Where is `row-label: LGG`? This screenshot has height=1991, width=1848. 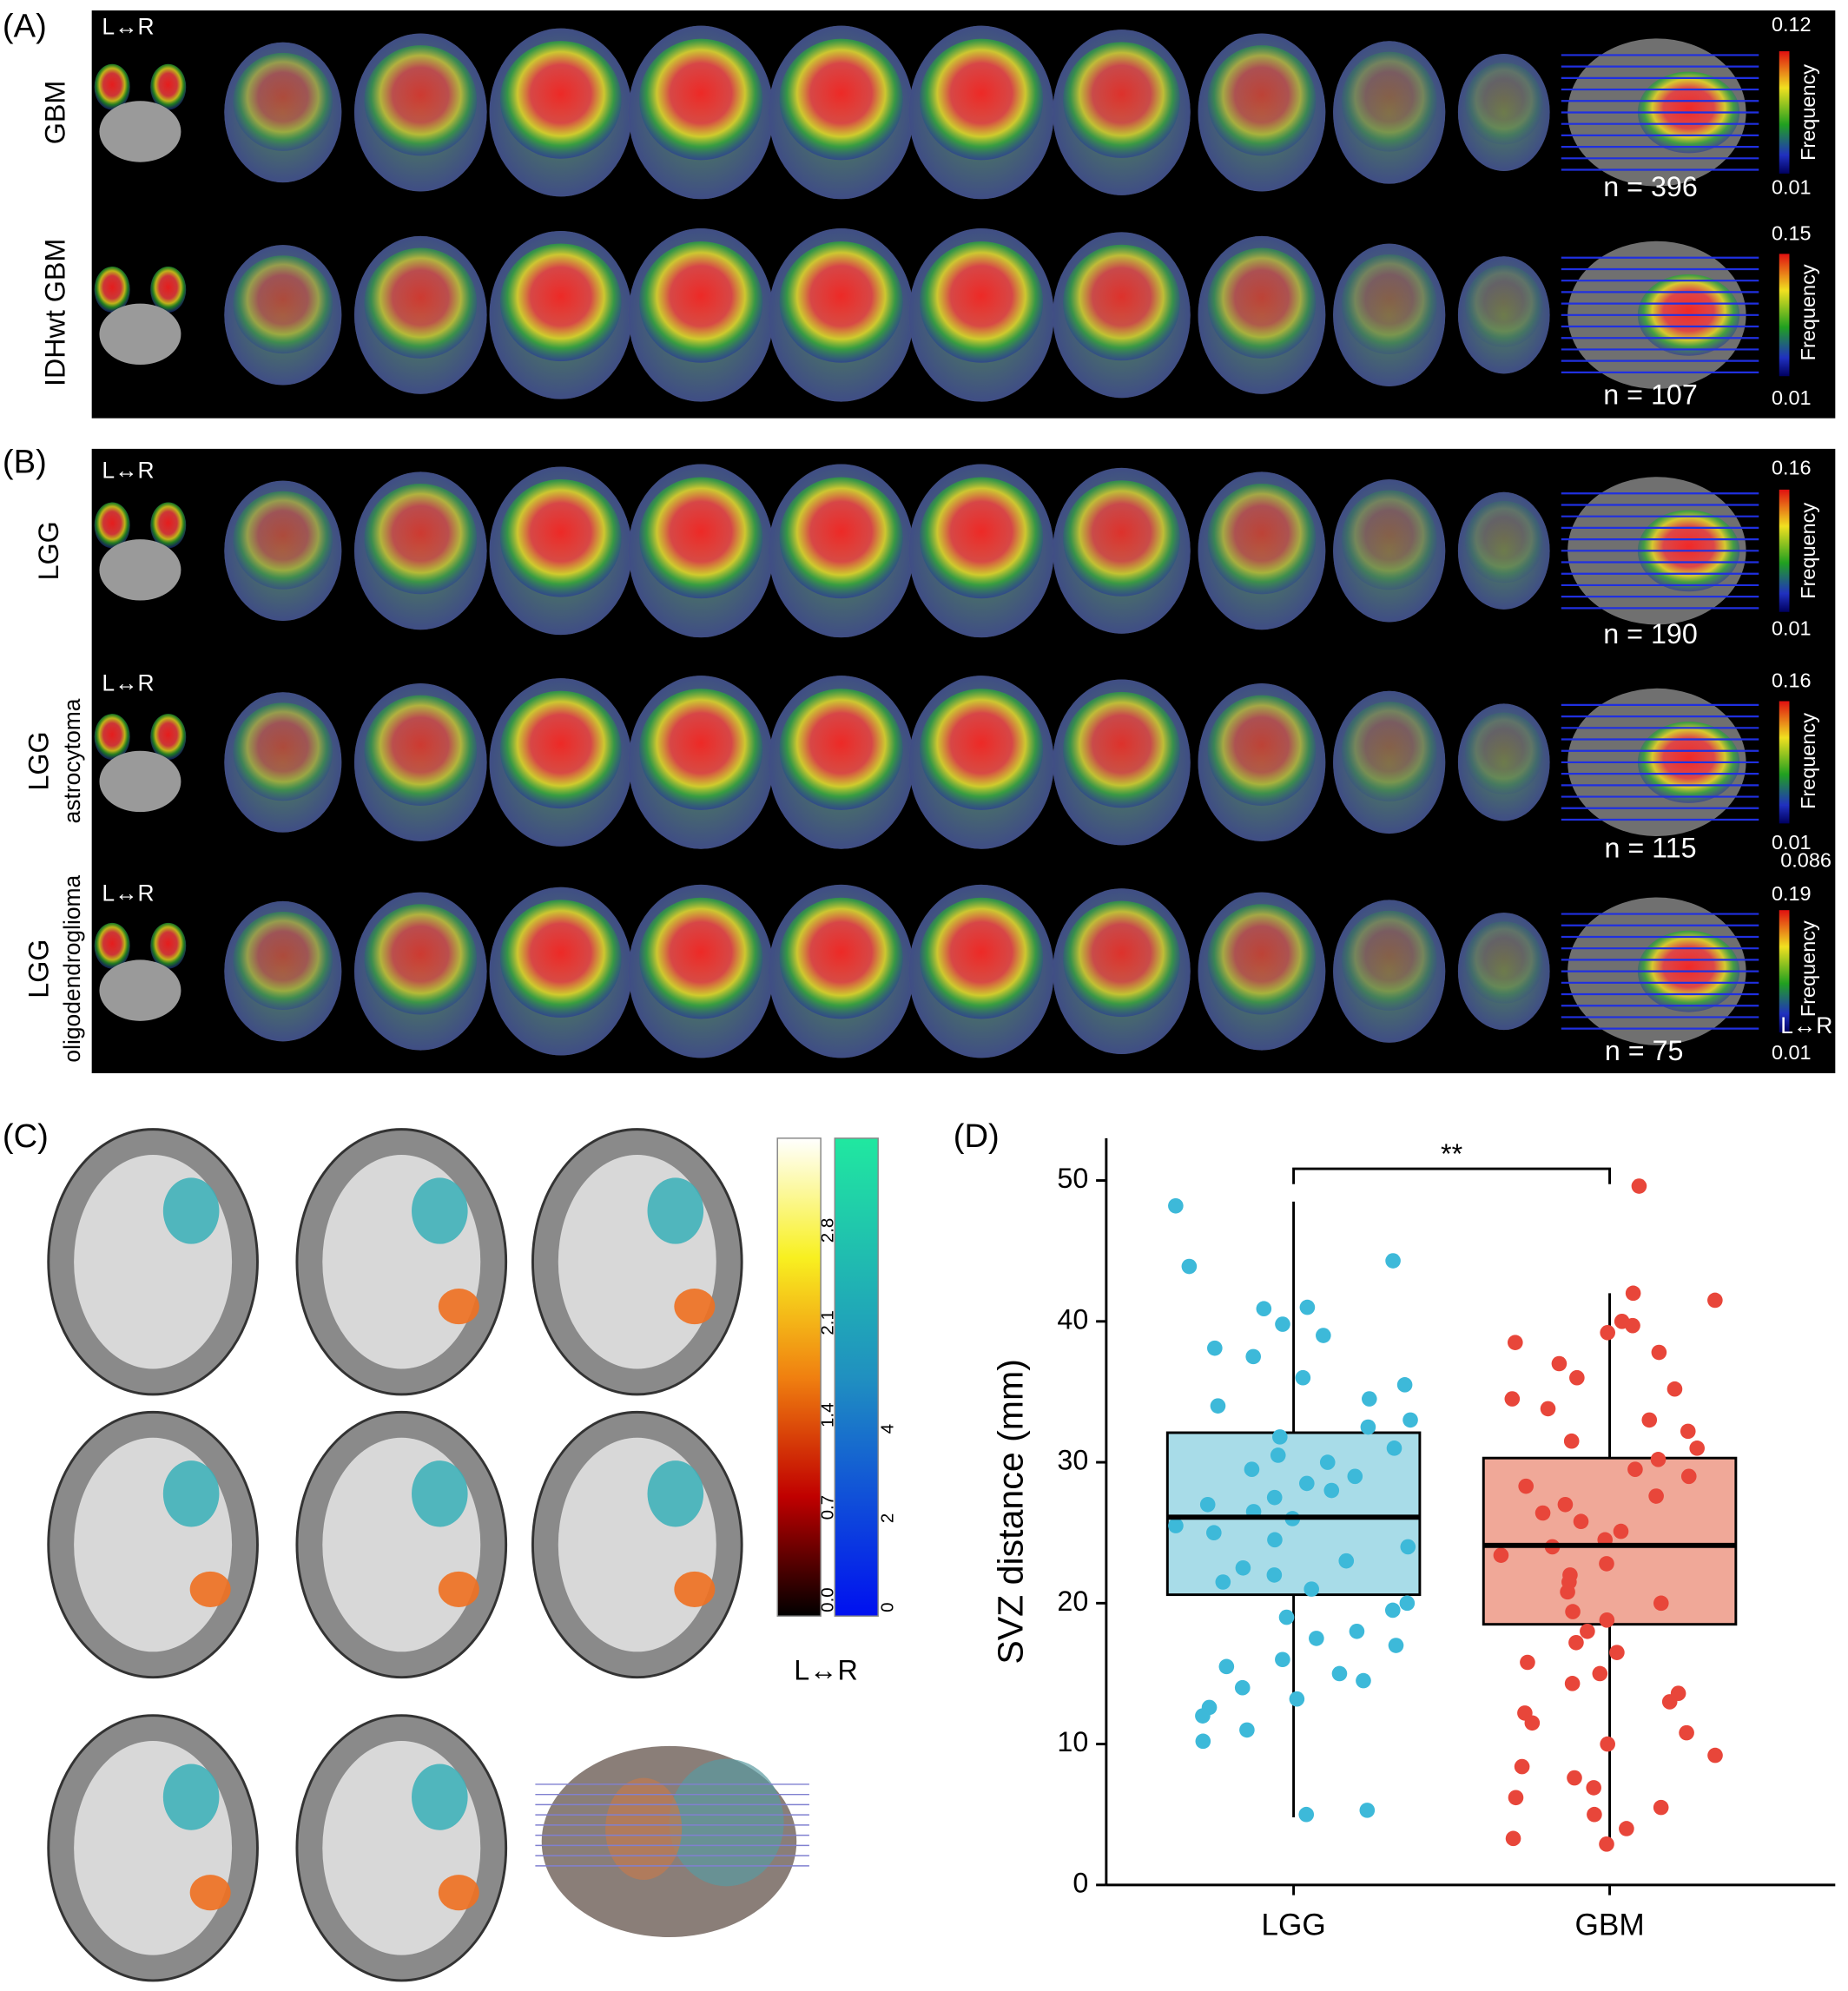 row-label: LGG is located at coordinates (39, 761).